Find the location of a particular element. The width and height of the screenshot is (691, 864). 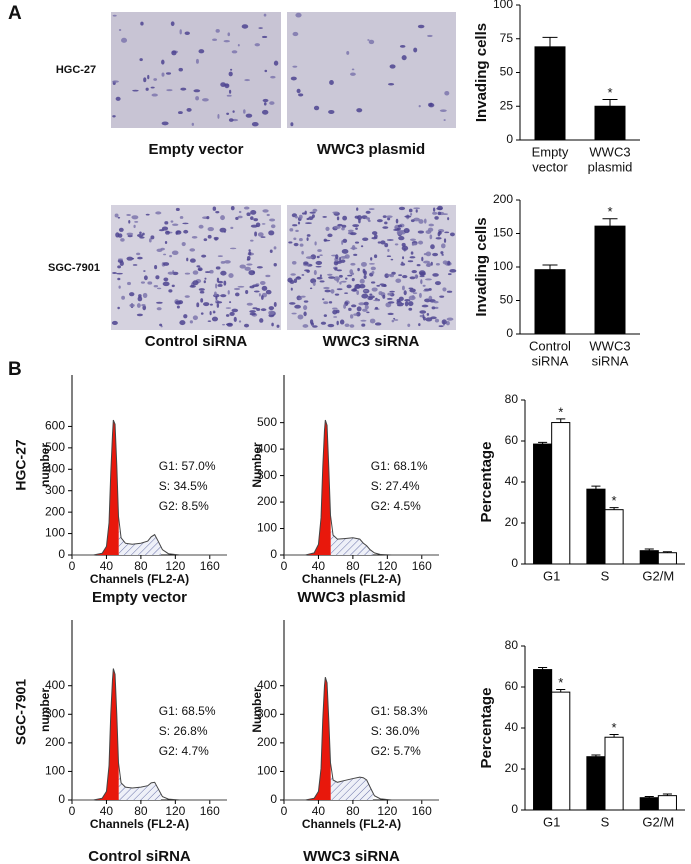

y-tick-label: 20 is located at coordinates (512, 522).